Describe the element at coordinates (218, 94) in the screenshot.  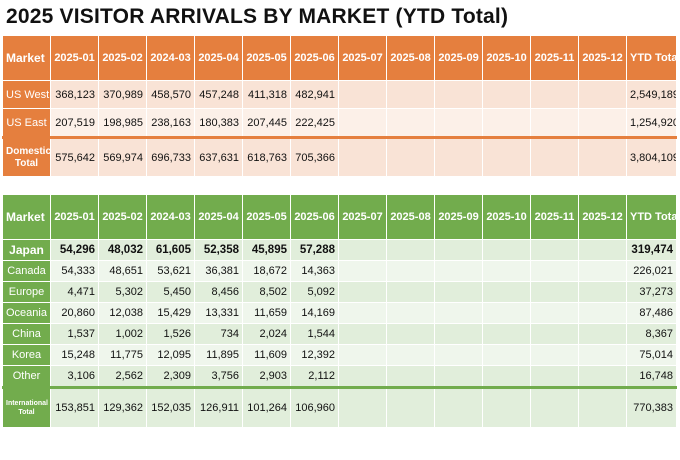
I see `table-cell: 457,248` at that location.